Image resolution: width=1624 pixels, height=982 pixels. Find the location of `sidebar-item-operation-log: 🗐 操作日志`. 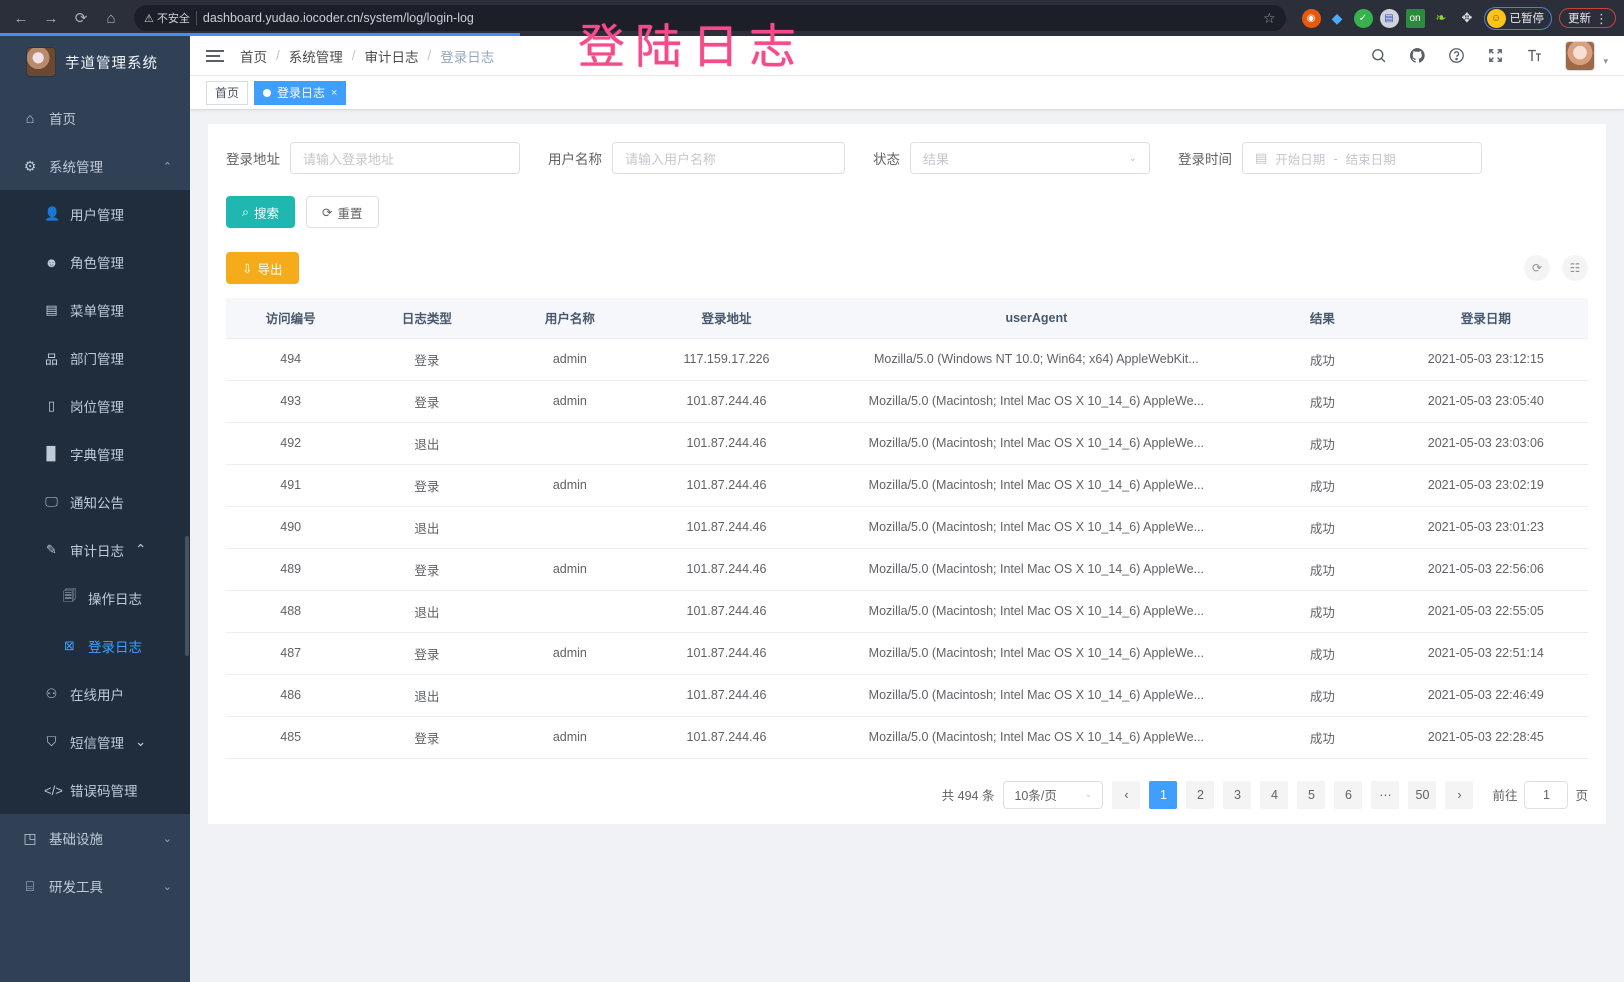

sidebar-item-operation-log: 🗐 操作日志 is located at coordinates (95, 598).